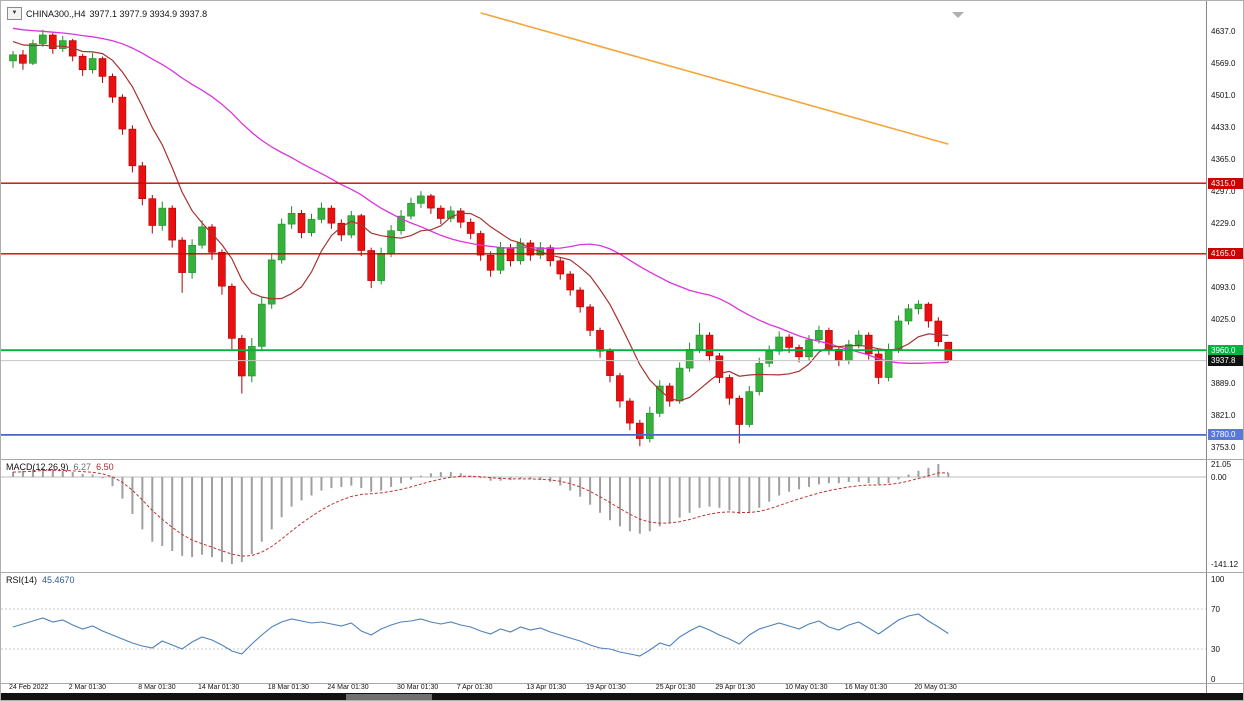  What do you see at coordinates (1218, 579) in the screenshot?
I see `rsi-axis-label: 100` at bounding box center [1218, 579].